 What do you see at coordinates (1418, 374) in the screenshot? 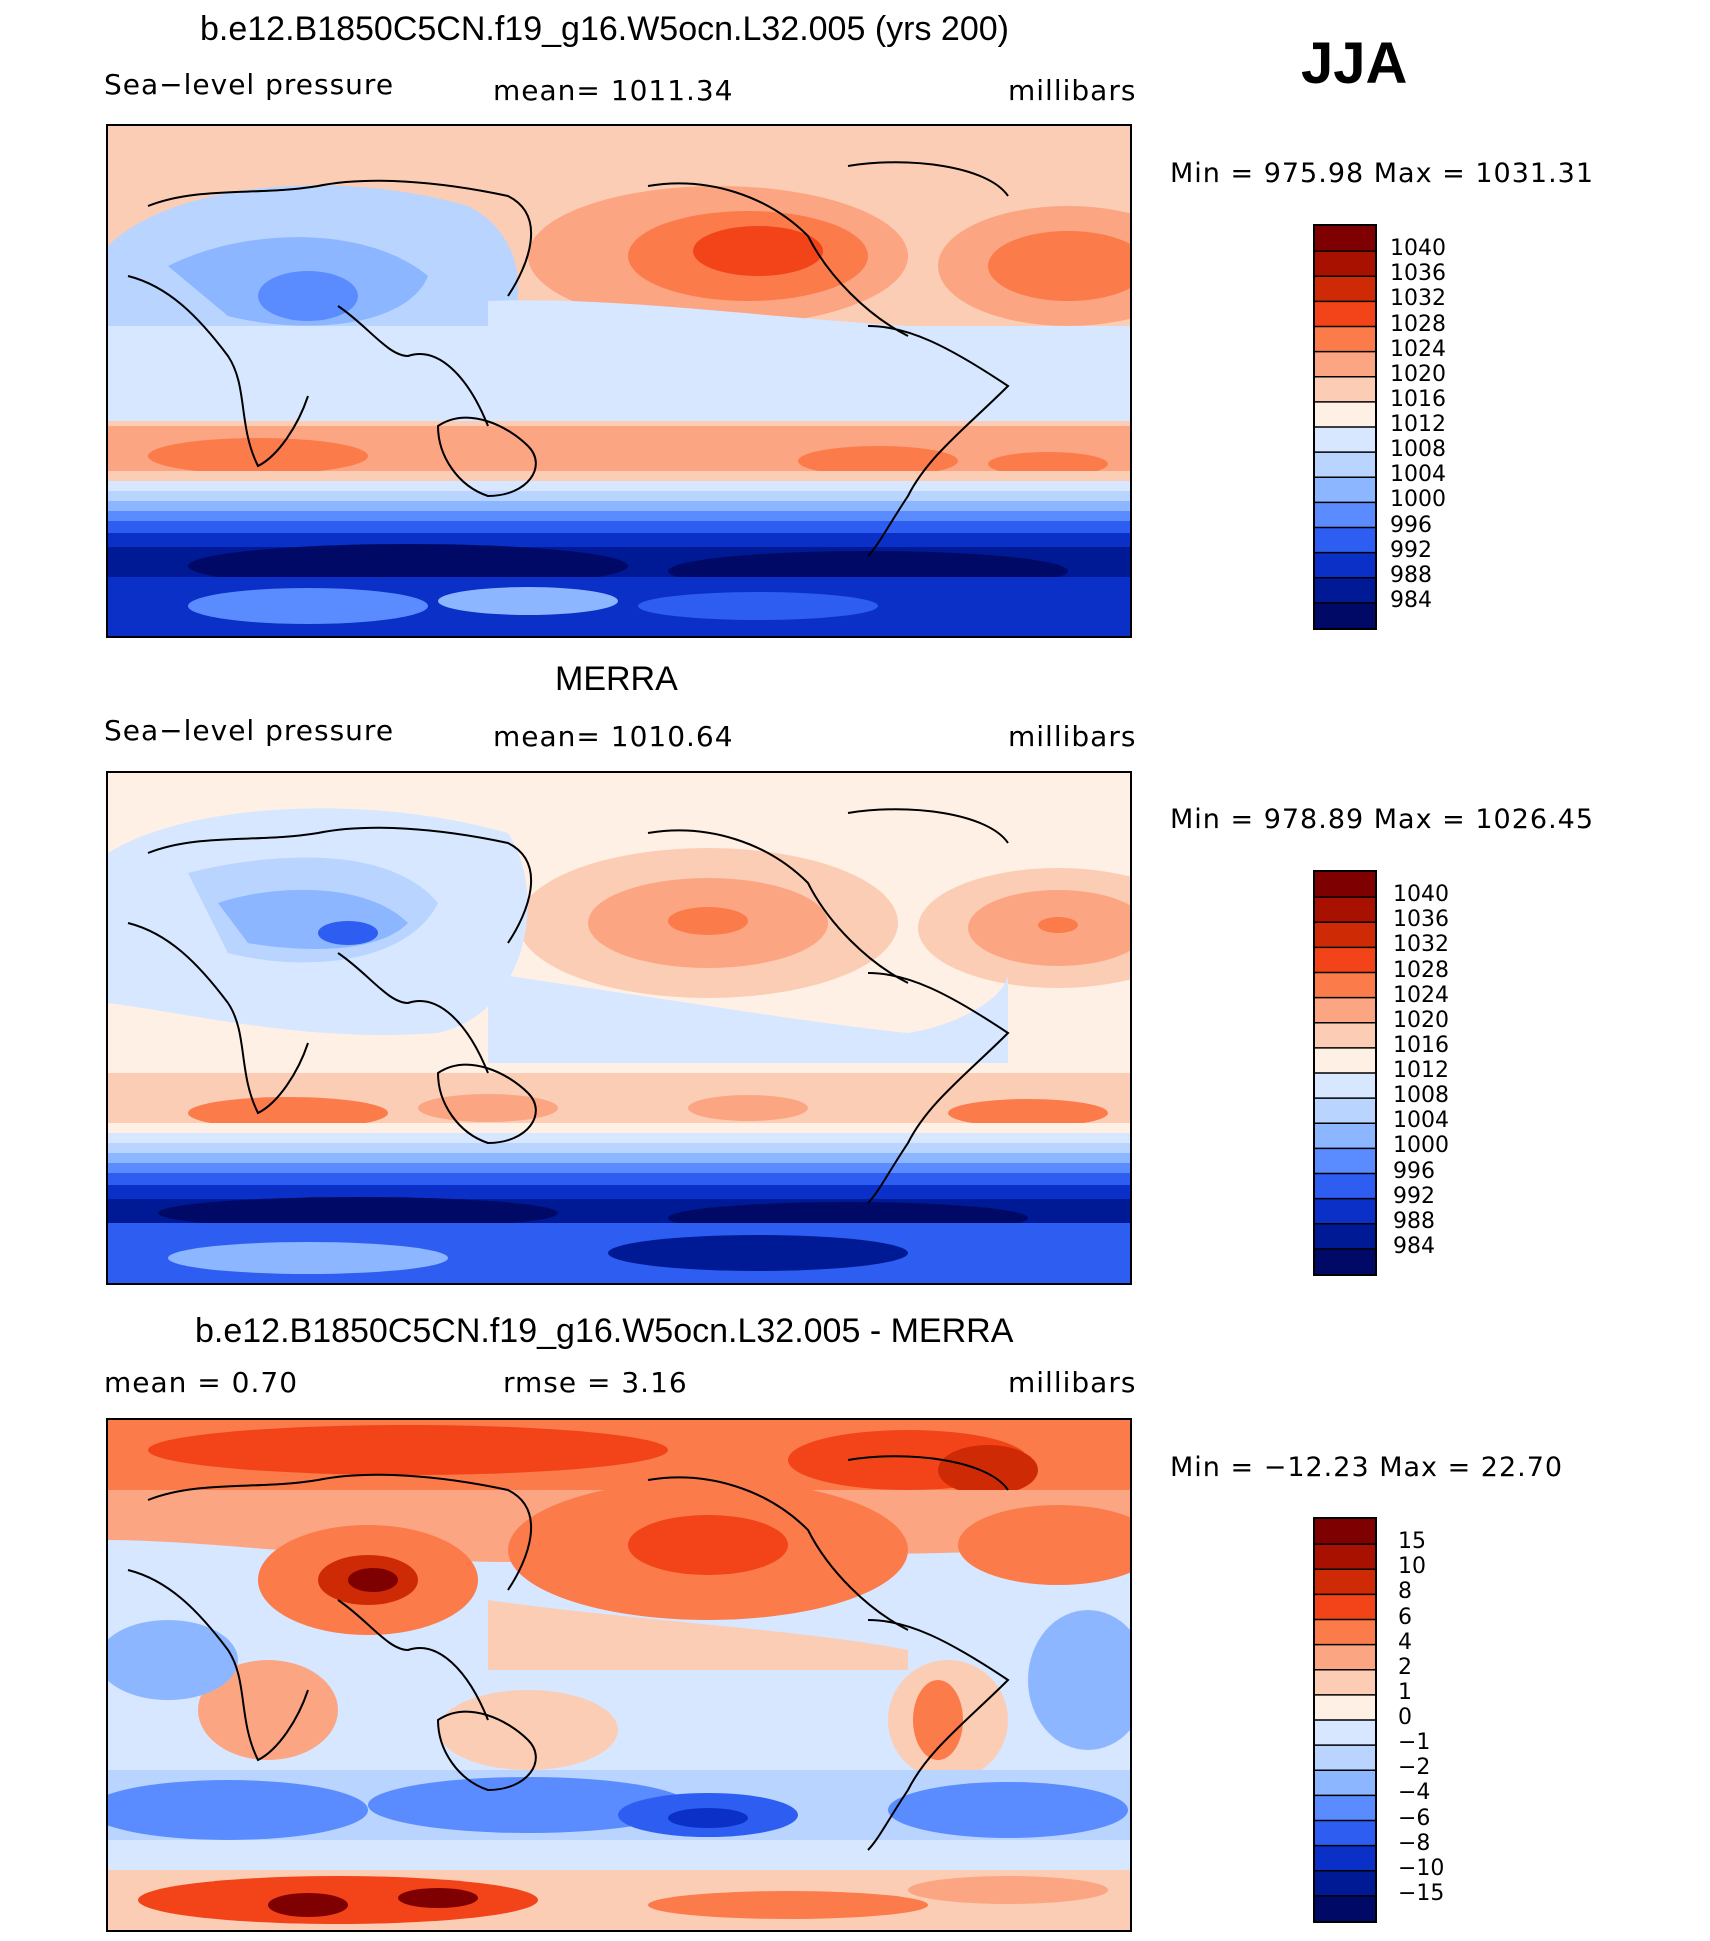
I see `panel1-colorbar-label: 1020` at bounding box center [1418, 374].